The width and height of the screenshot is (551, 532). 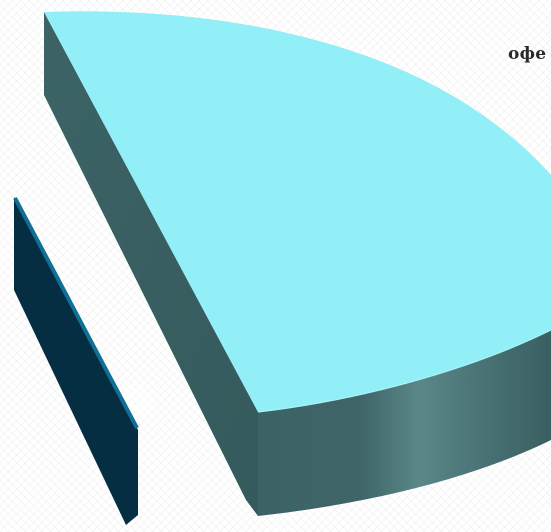 What do you see at coordinates (404, 371) in the screenshot?
I see `pie-slice-large-rim` at bounding box center [404, 371].